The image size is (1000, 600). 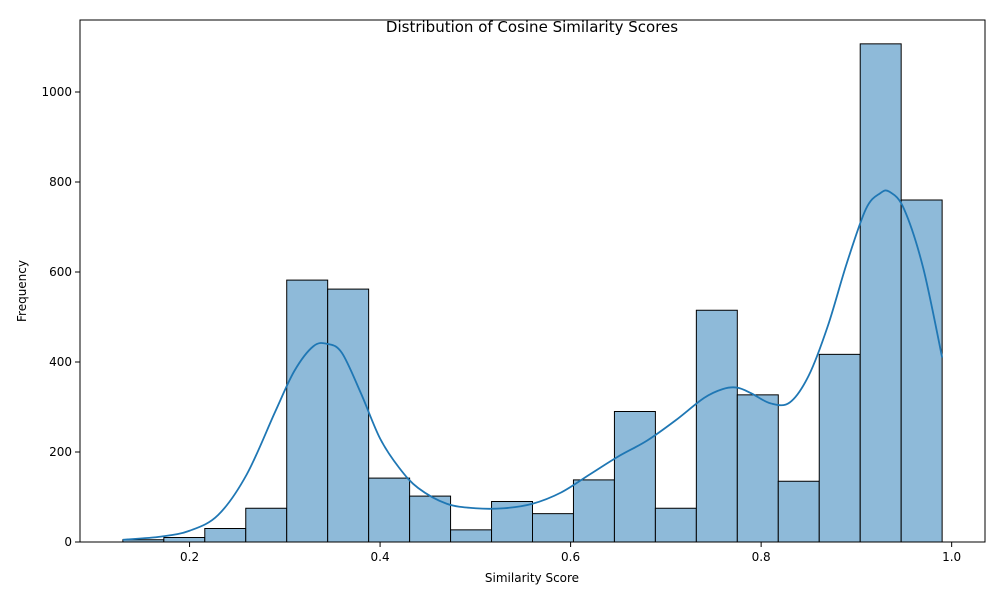 What do you see at coordinates (761, 557) in the screenshot?
I see `x-tick-label: 0.8` at bounding box center [761, 557].